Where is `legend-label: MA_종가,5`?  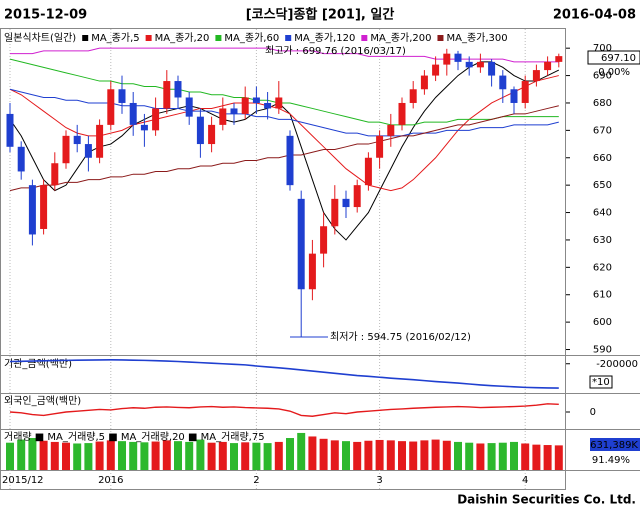 legend-label: MA_종가,5 is located at coordinates (115, 38).